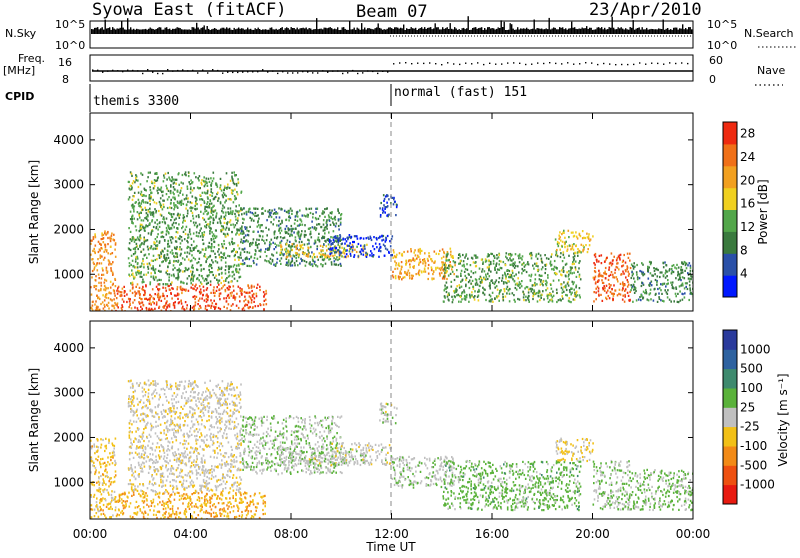  I want to click on power-cbar-swatch, so click(730, 286).